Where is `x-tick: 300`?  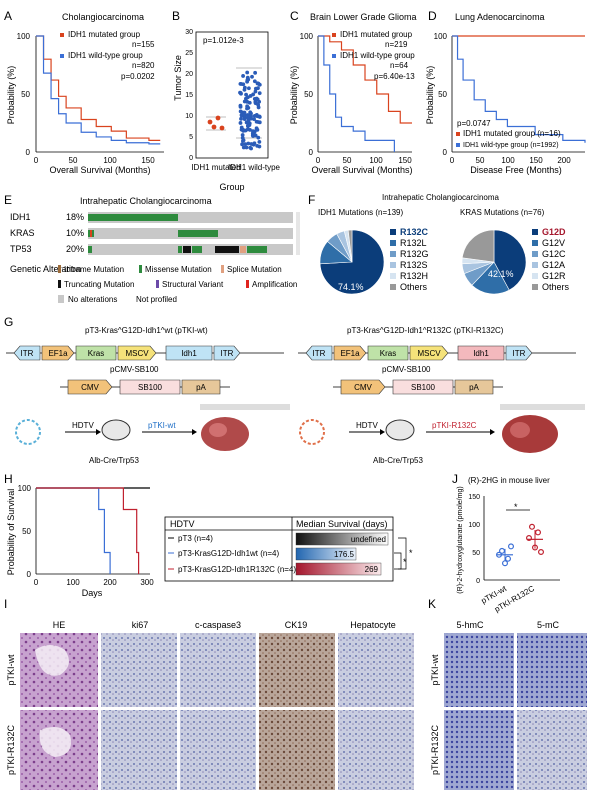
x-tick: 300 is located at coordinates (147, 582).